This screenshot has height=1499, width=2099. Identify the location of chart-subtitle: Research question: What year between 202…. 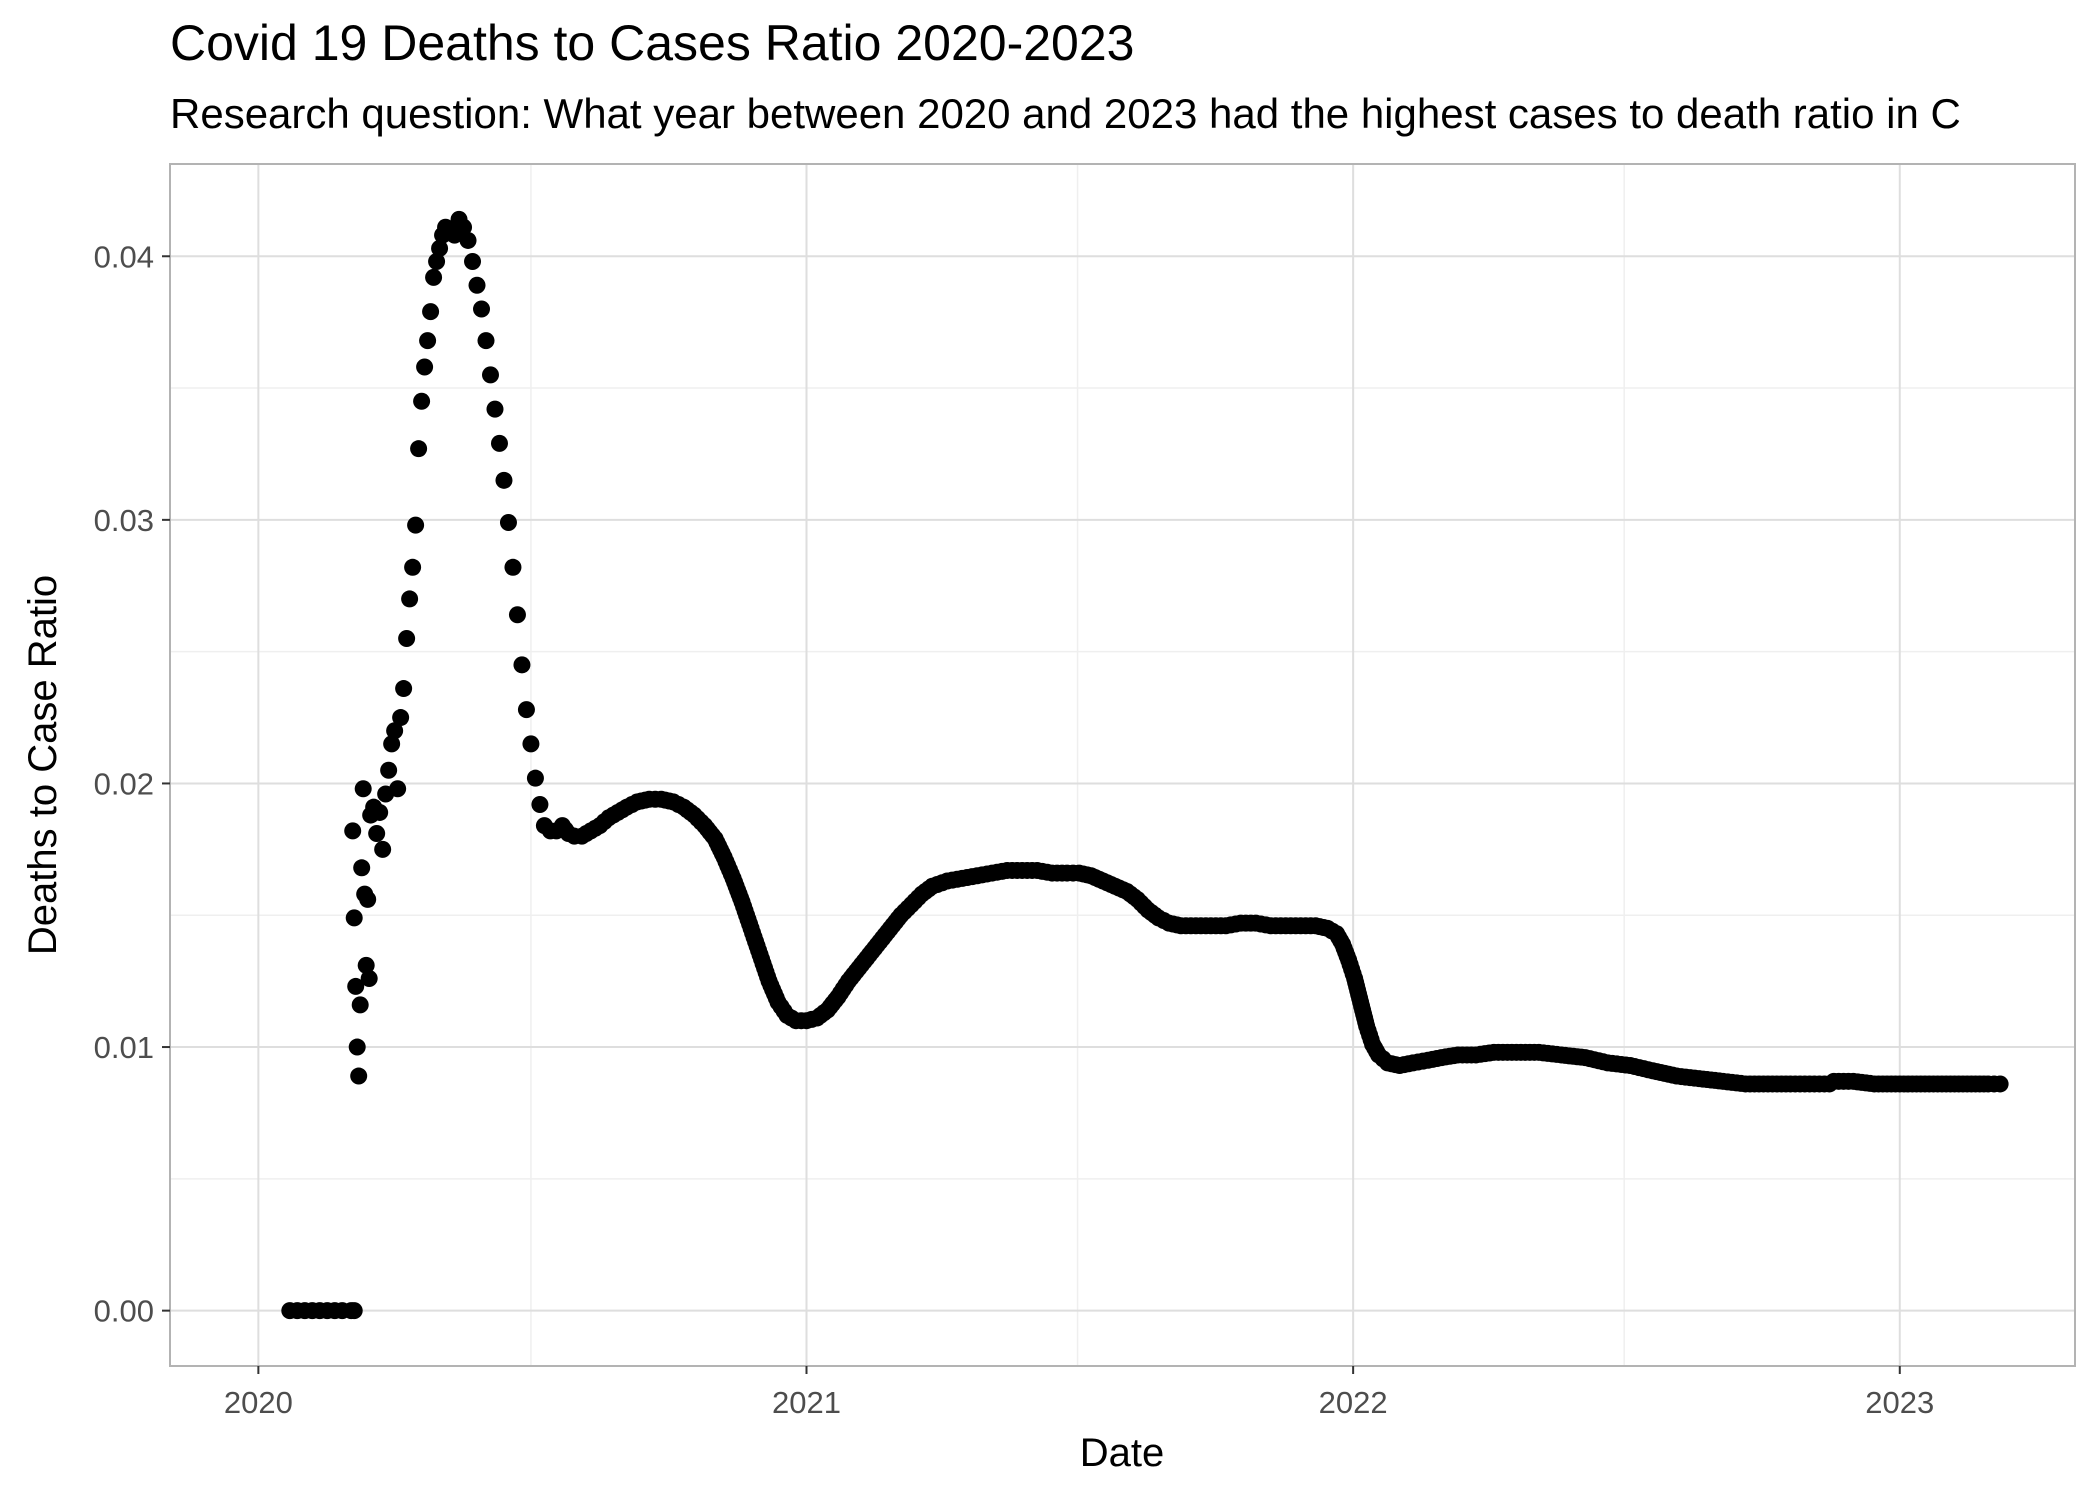
(1065, 113).